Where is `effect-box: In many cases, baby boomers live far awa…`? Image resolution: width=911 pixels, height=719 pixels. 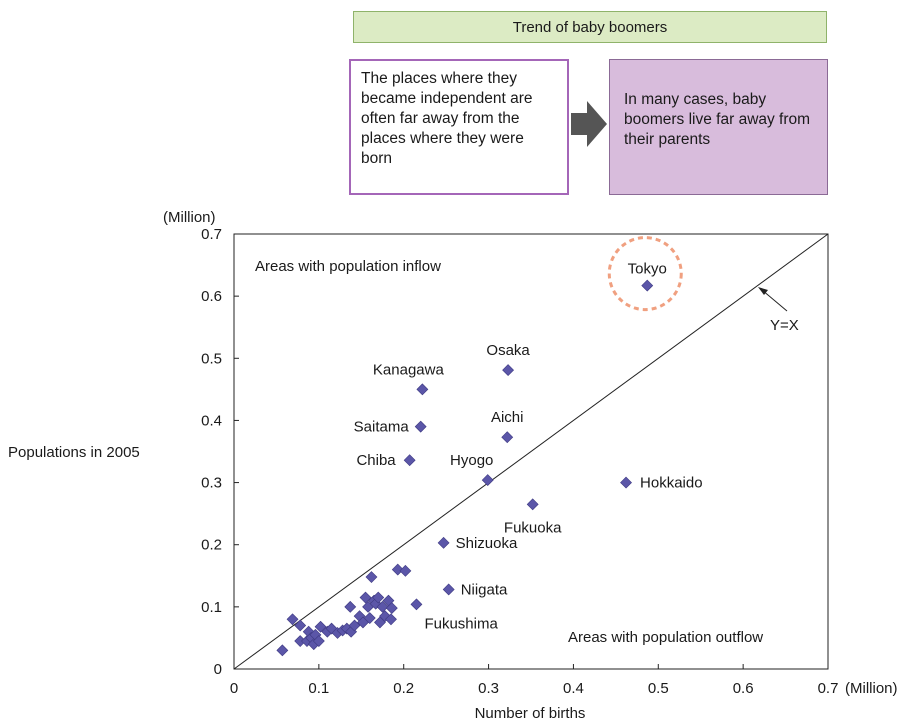 effect-box: In many cases, baby boomers live far awa… is located at coordinates (718, 127).